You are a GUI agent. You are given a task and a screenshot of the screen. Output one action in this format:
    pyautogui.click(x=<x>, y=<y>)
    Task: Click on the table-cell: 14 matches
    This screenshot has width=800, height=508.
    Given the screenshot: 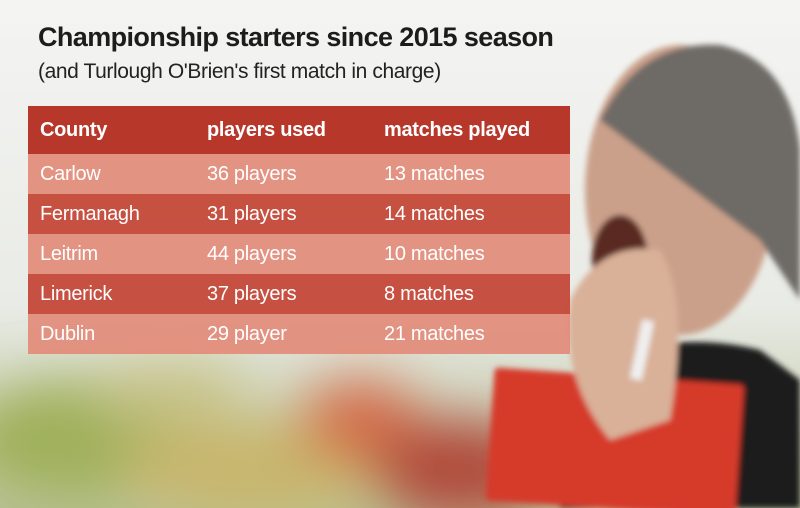 What is the action you would take?
    pyautogui.click(x=471, y=214)
    